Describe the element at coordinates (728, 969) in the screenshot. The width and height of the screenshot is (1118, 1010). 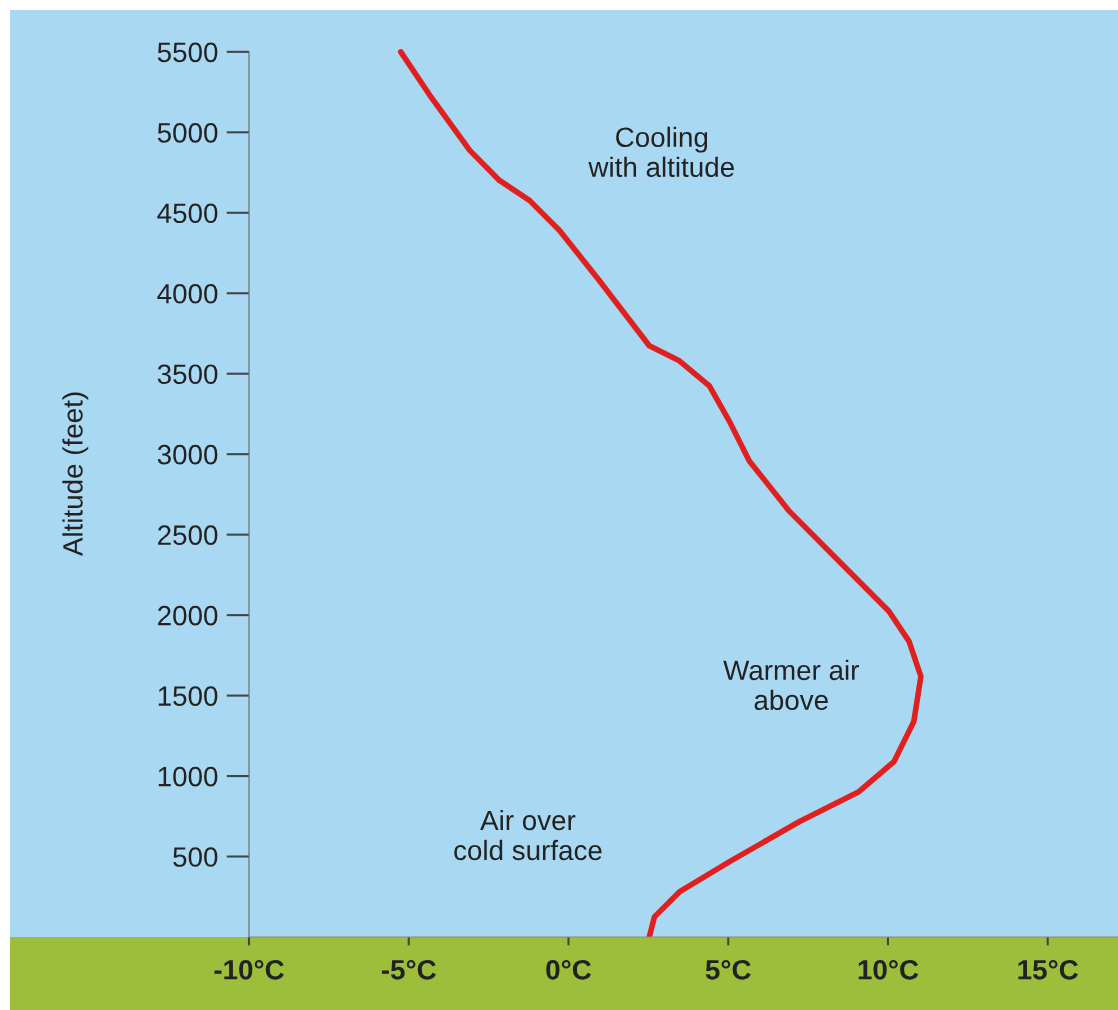
I see `x-tick-label: 5°C` at that location.